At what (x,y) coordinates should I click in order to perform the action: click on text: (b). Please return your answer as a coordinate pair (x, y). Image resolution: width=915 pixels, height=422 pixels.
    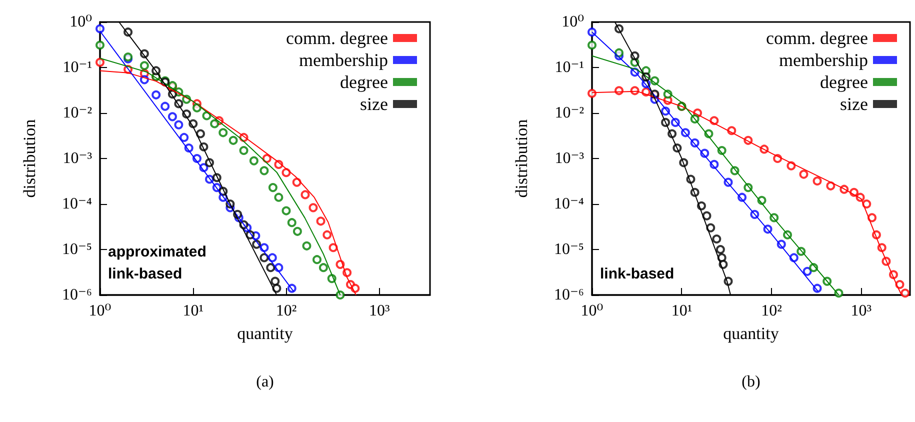
    Looking at the image, I should click on (751, 382).